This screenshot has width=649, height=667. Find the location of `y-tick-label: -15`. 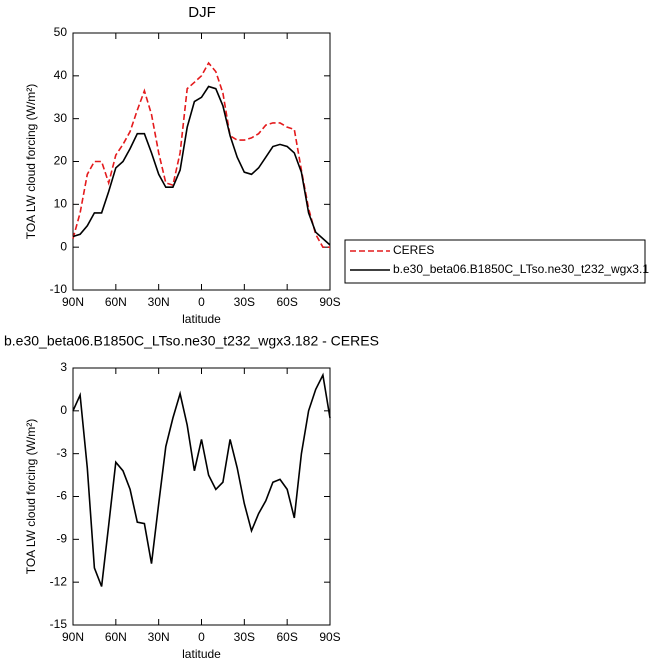

y-tick-label: -15 is located at coordinates (59, 624).